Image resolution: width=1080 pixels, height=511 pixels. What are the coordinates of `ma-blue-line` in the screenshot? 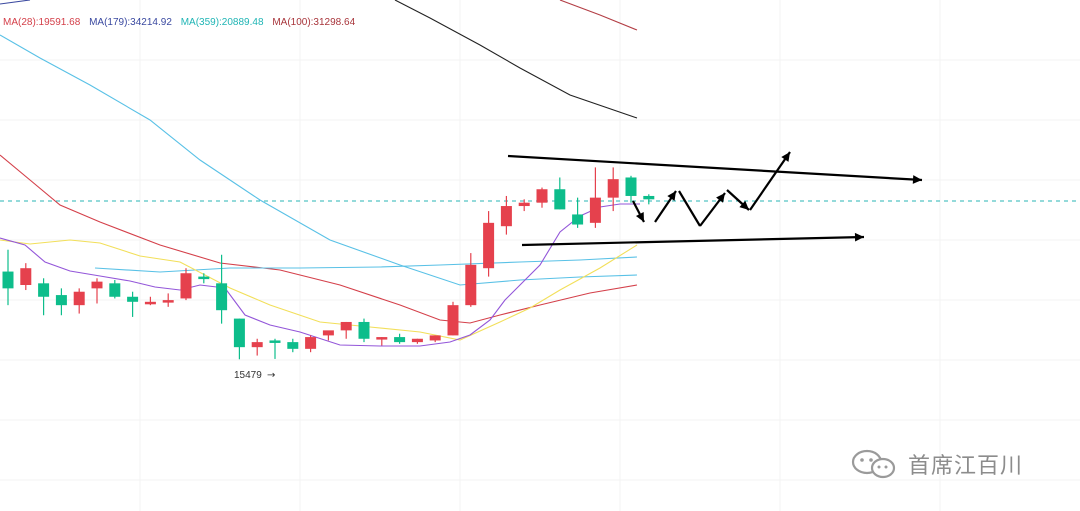 It's located at (15, 2).